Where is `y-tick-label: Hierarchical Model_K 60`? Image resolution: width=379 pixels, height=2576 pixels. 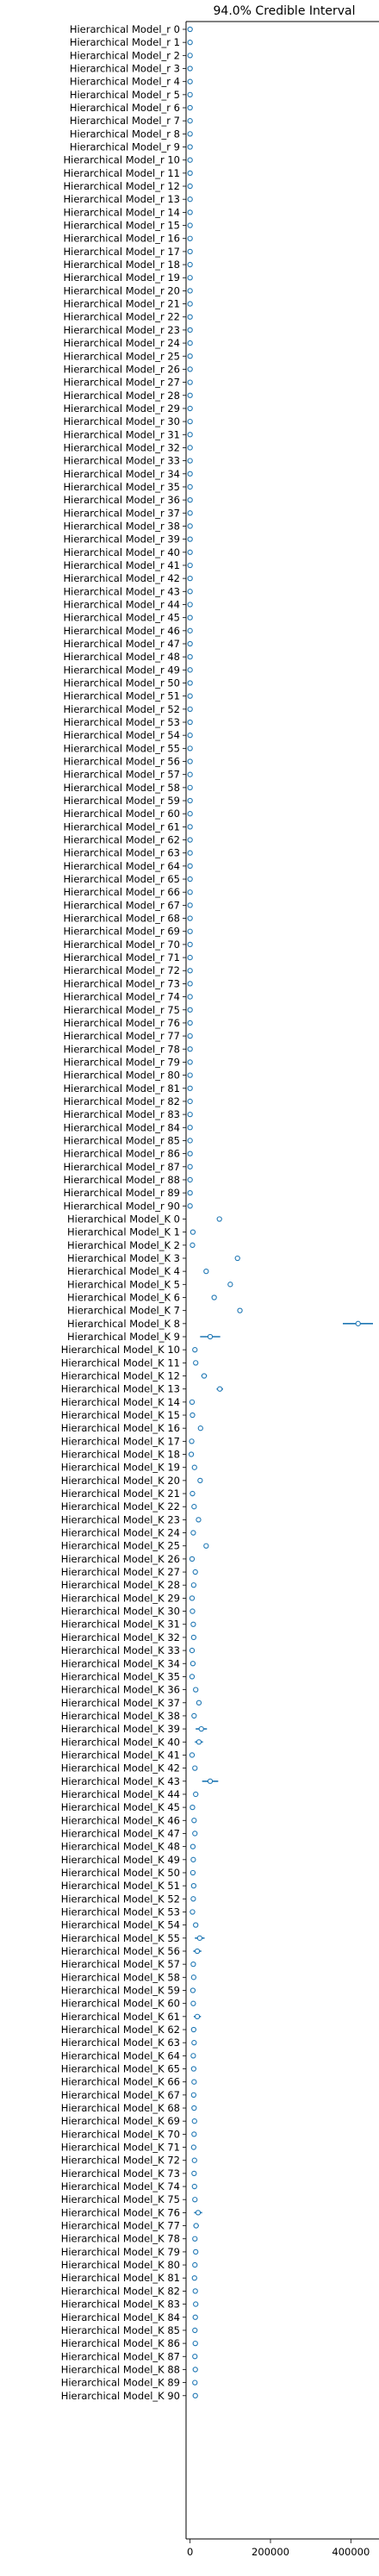 y-tick-label: Hierarchical Model_K 60 is located at coordinates (120, 2004).